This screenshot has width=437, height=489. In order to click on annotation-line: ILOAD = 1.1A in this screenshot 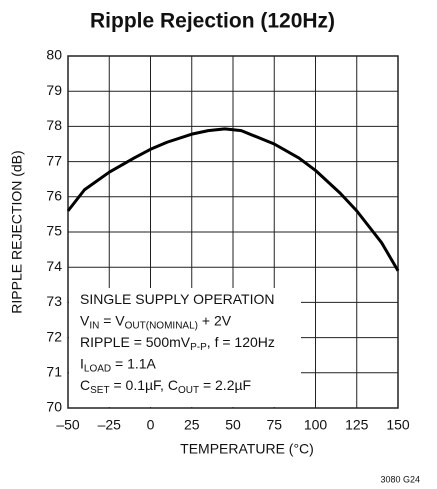, I will do `click(118, 364)`.